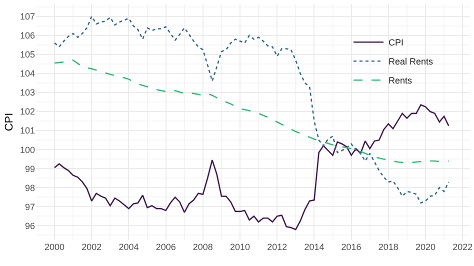 The width and height of the screenshot is (474, 266). I want to click on legend-label: Real Rents, so click(411, 61).